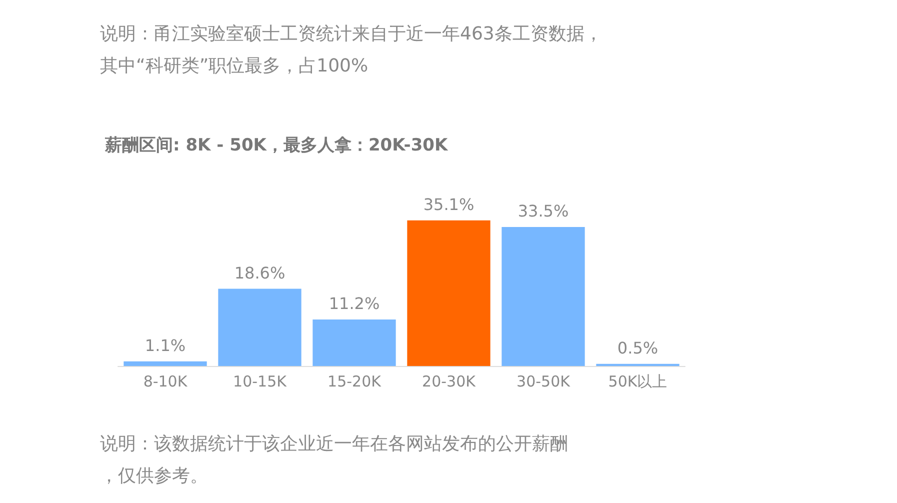 The height and width of the screenshot is (503, 897). I want to click on x-tick-label: 15-20K, so click(355, 381).